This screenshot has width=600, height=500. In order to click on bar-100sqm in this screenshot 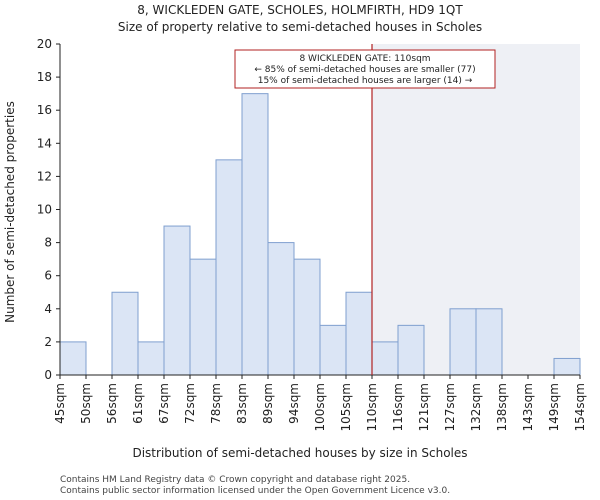, I will do `click(333, 350)`.